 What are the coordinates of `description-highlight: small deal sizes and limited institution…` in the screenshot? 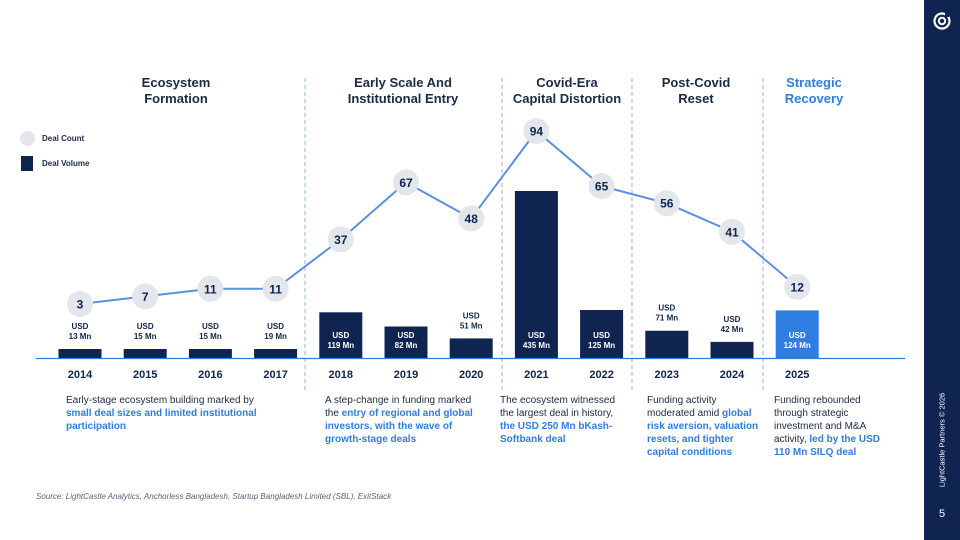 It's located at (161, 420).